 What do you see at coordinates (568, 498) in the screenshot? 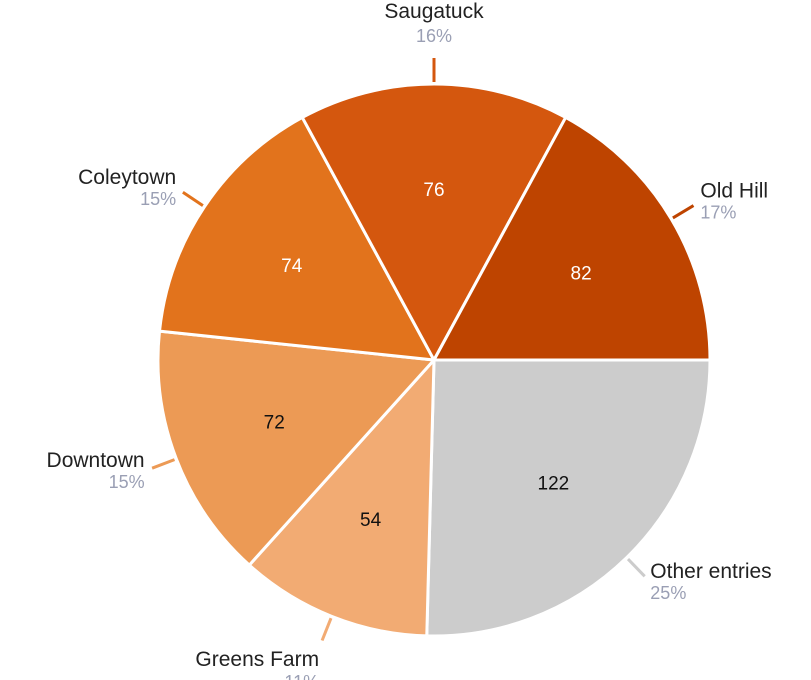
I see `pie-slice-other-entries` at bounding box center [568, 498].